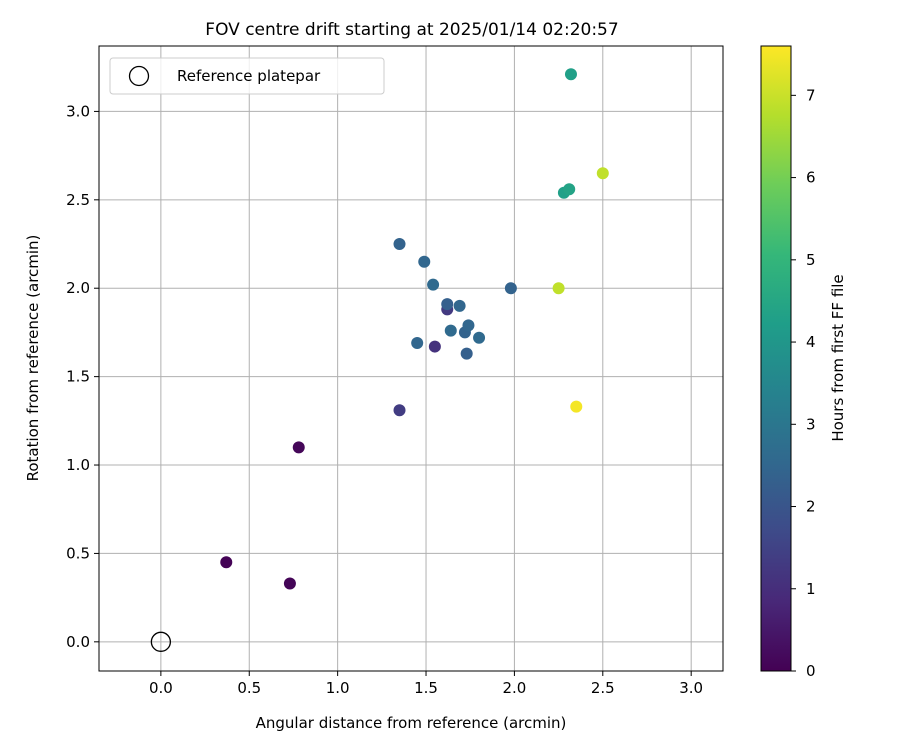 The image size is (900, 750). What do you see at coordinates (776, 358) in the screenshot?
I see `colorbar-gradient` at bounding box center [776, 358].